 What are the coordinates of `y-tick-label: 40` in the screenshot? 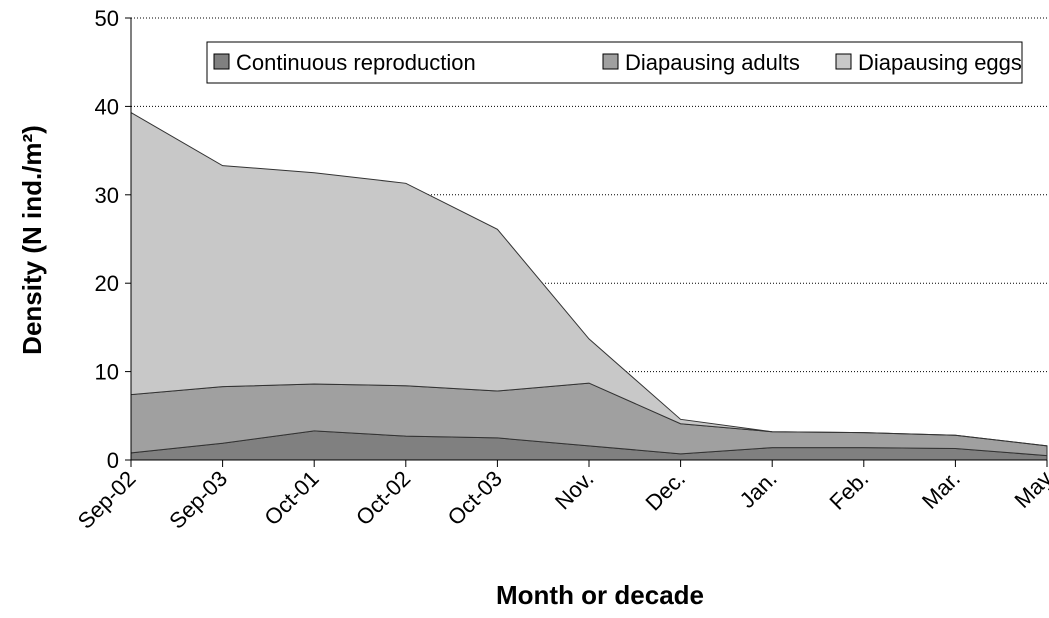 It's located at (107, 106).